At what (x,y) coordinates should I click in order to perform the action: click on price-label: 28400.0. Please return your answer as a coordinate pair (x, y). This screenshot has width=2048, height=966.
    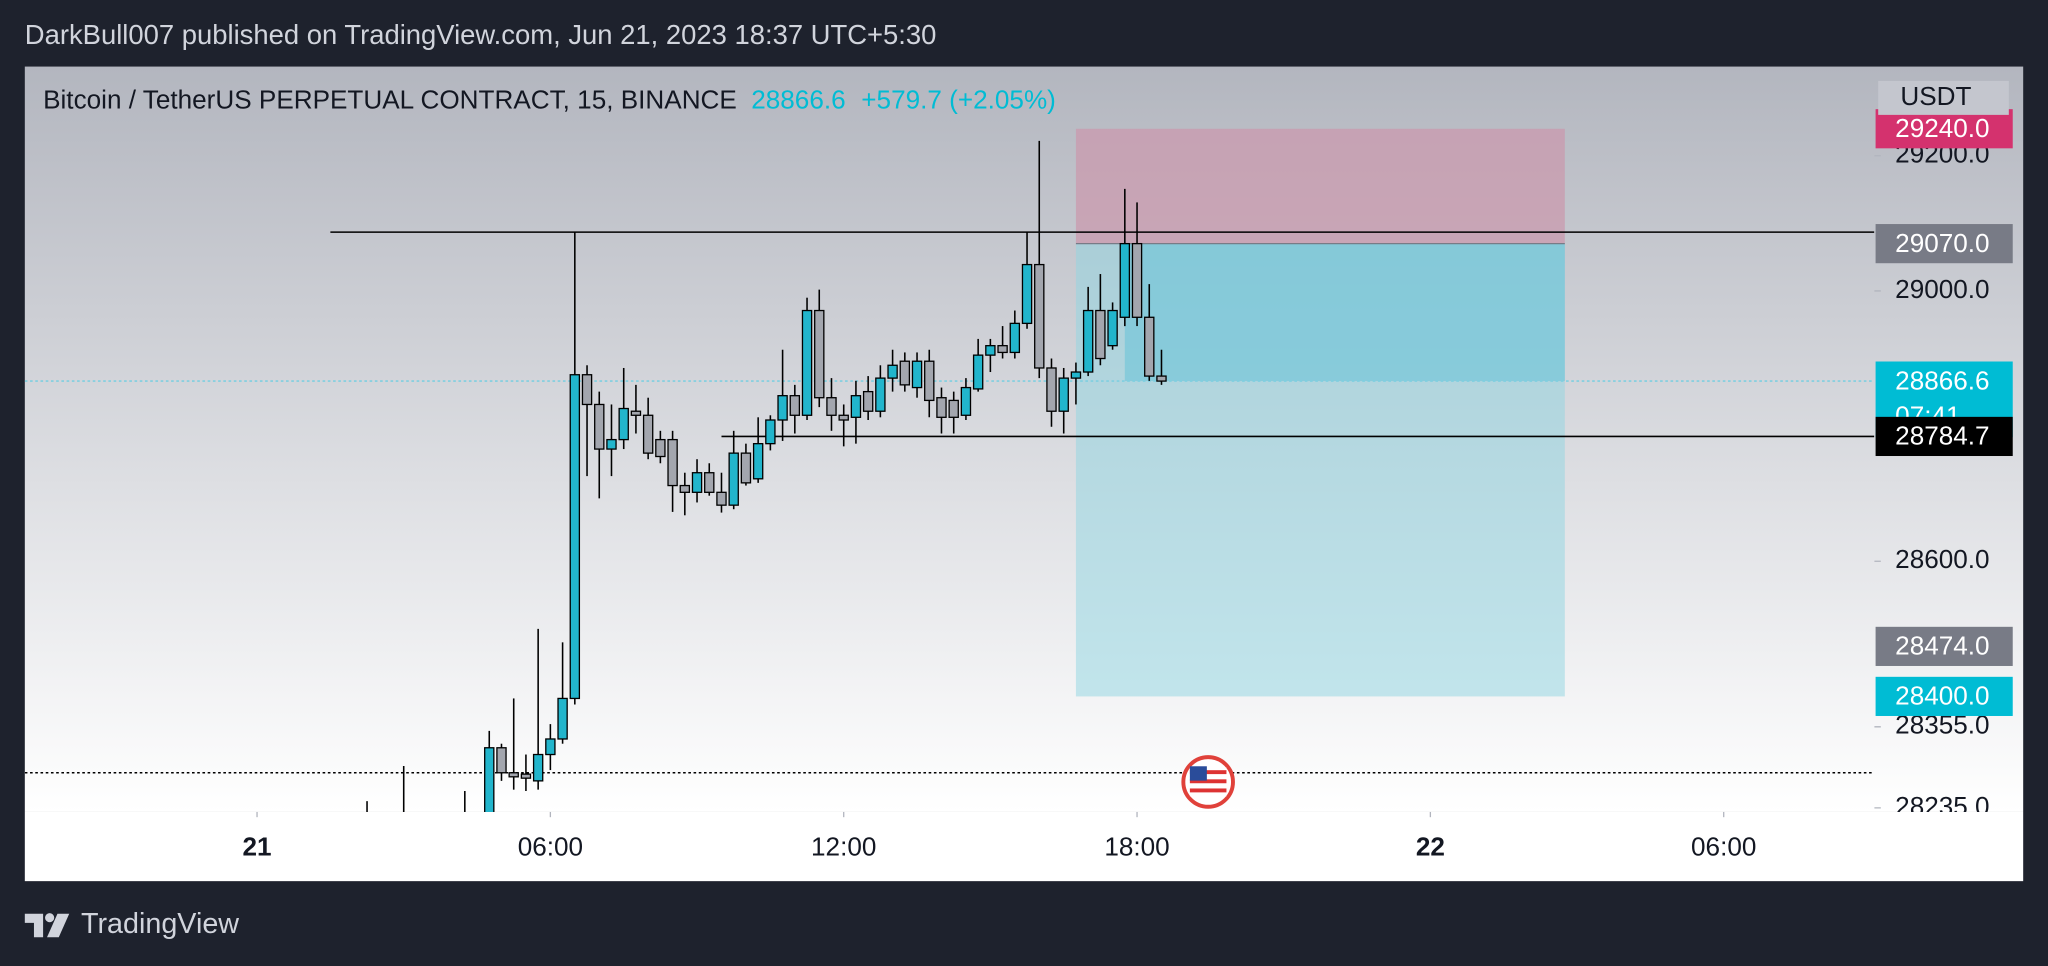
    Looking at the image, I should click on (1942, 696).